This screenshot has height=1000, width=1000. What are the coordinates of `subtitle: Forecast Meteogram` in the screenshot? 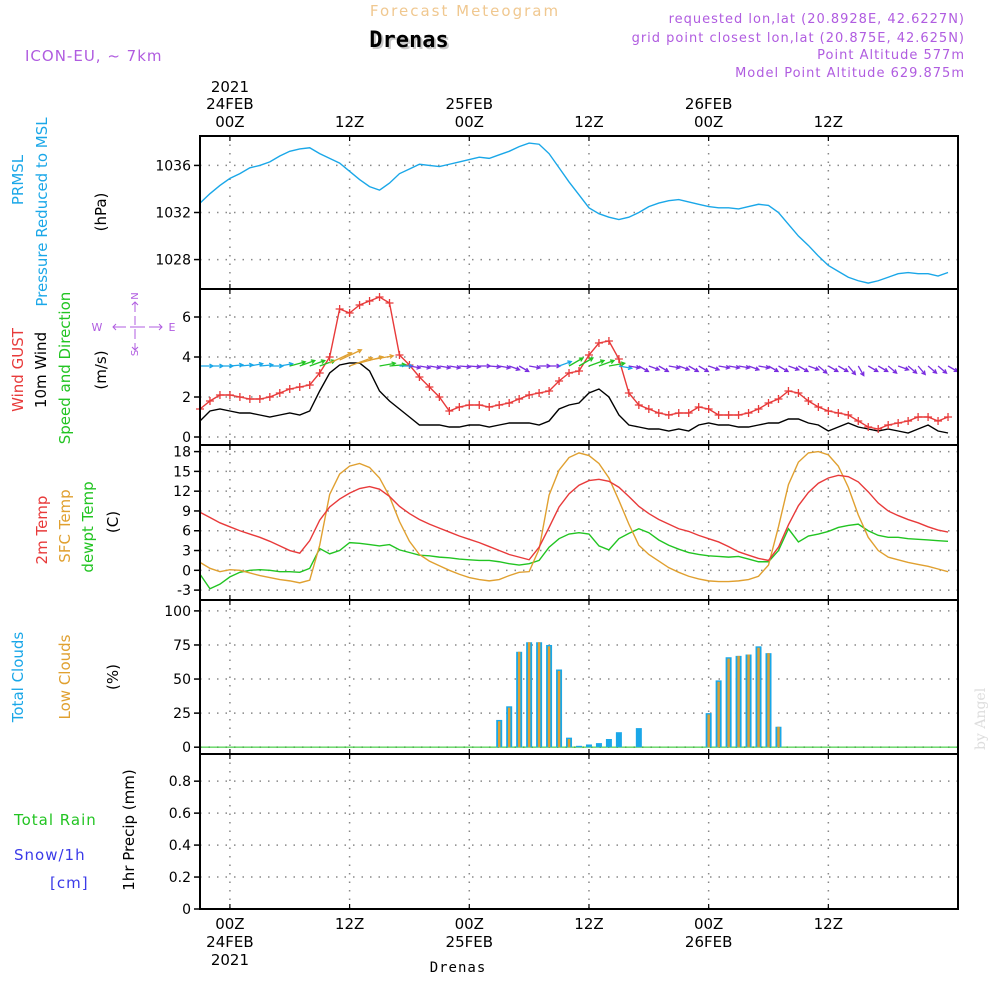 It's located at (465, 11).